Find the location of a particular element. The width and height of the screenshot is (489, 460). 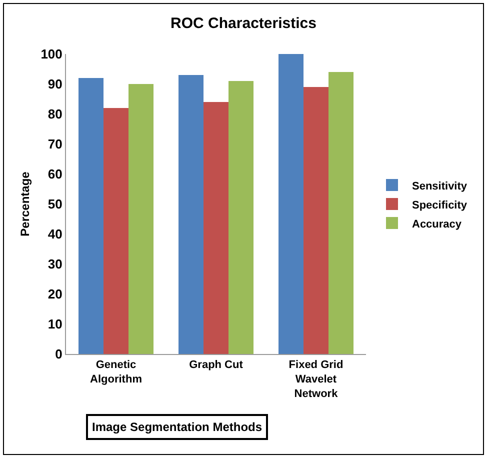

y-tick-label: 50 is located at coordinates (55, 204).